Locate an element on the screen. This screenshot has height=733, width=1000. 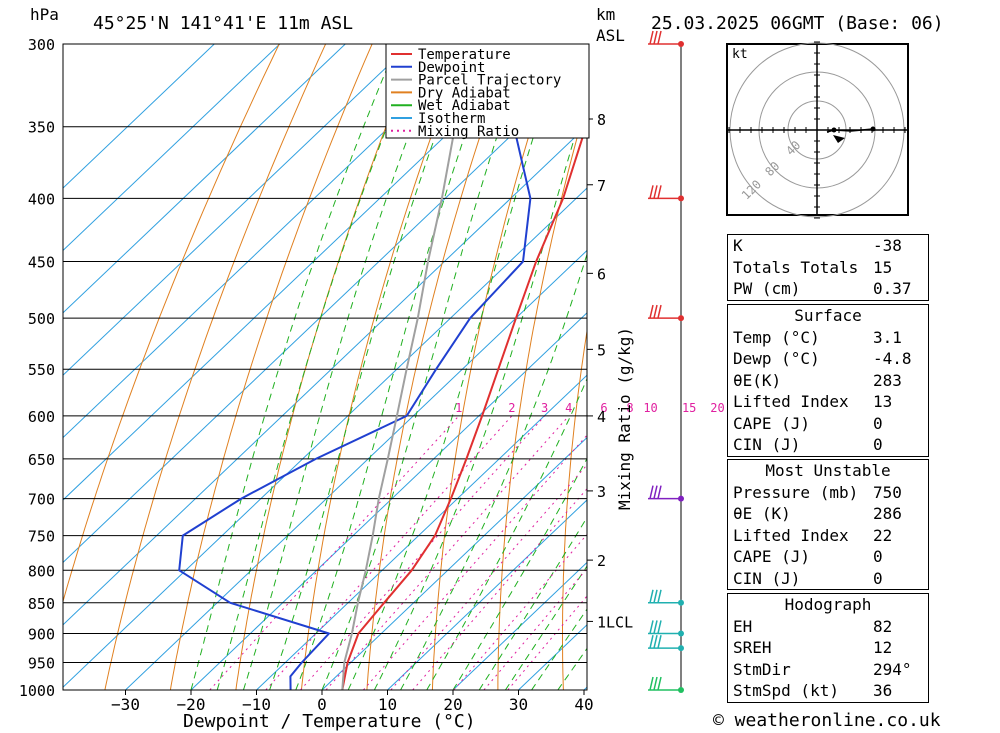
mixing-ratio-tick-label: 10 is located at coordinates (650, 408).